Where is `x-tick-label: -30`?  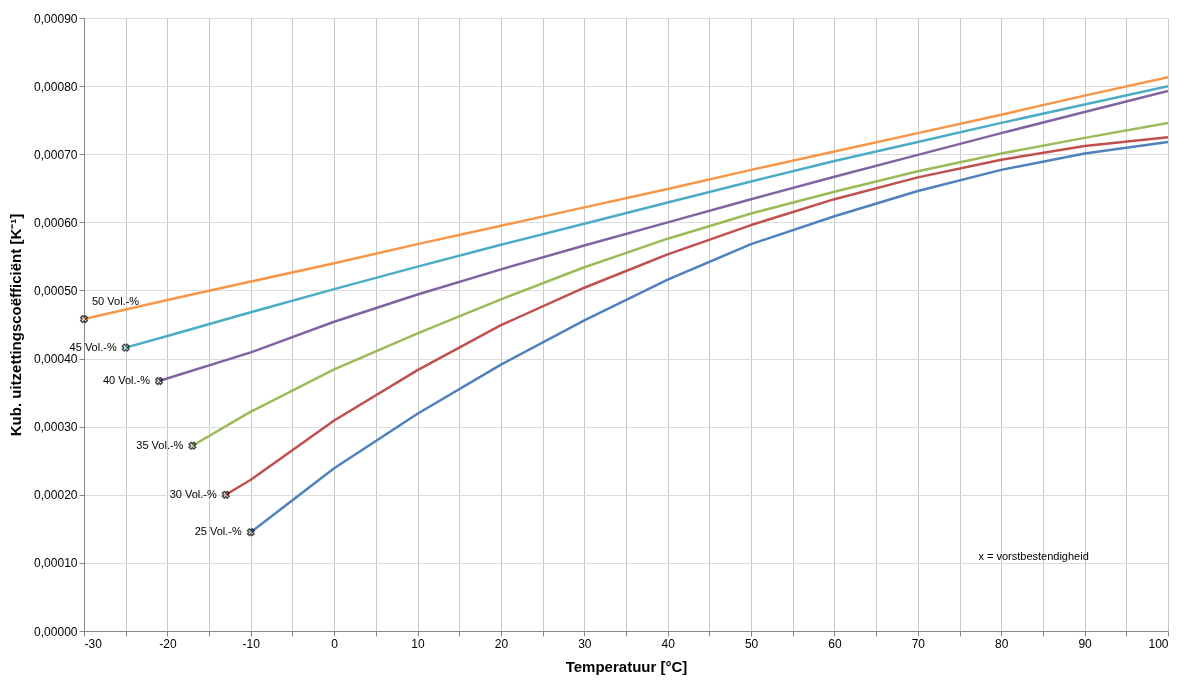 x-tick-label: -30 is located at coordinates (93, 643).